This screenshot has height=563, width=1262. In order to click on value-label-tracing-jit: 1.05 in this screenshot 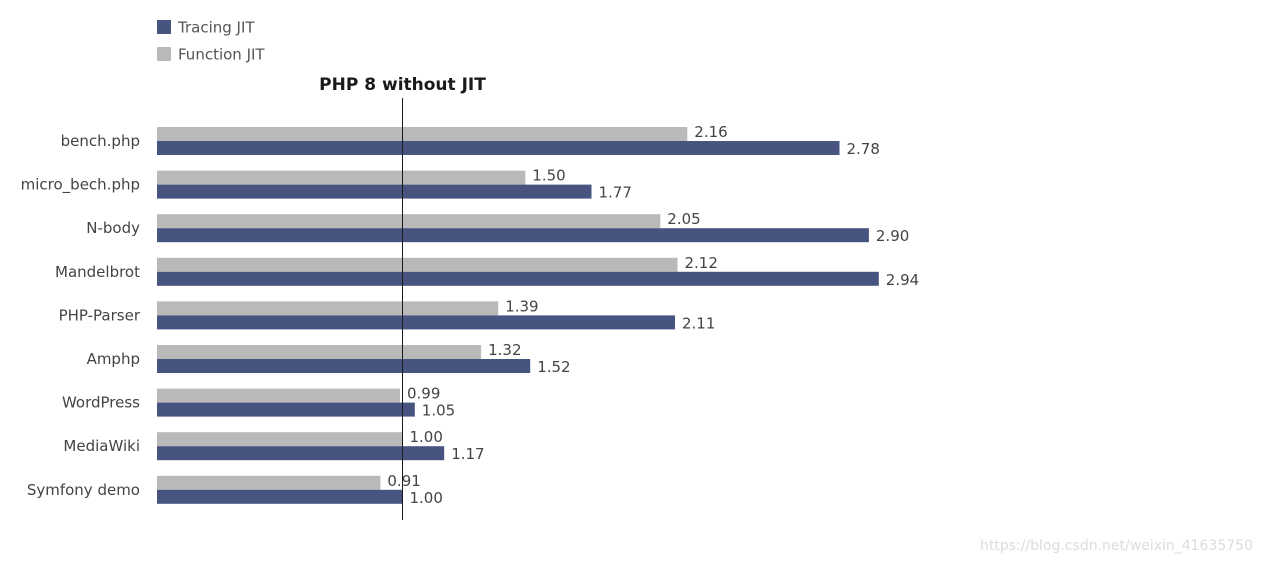, I will do `click(438, 411)`.